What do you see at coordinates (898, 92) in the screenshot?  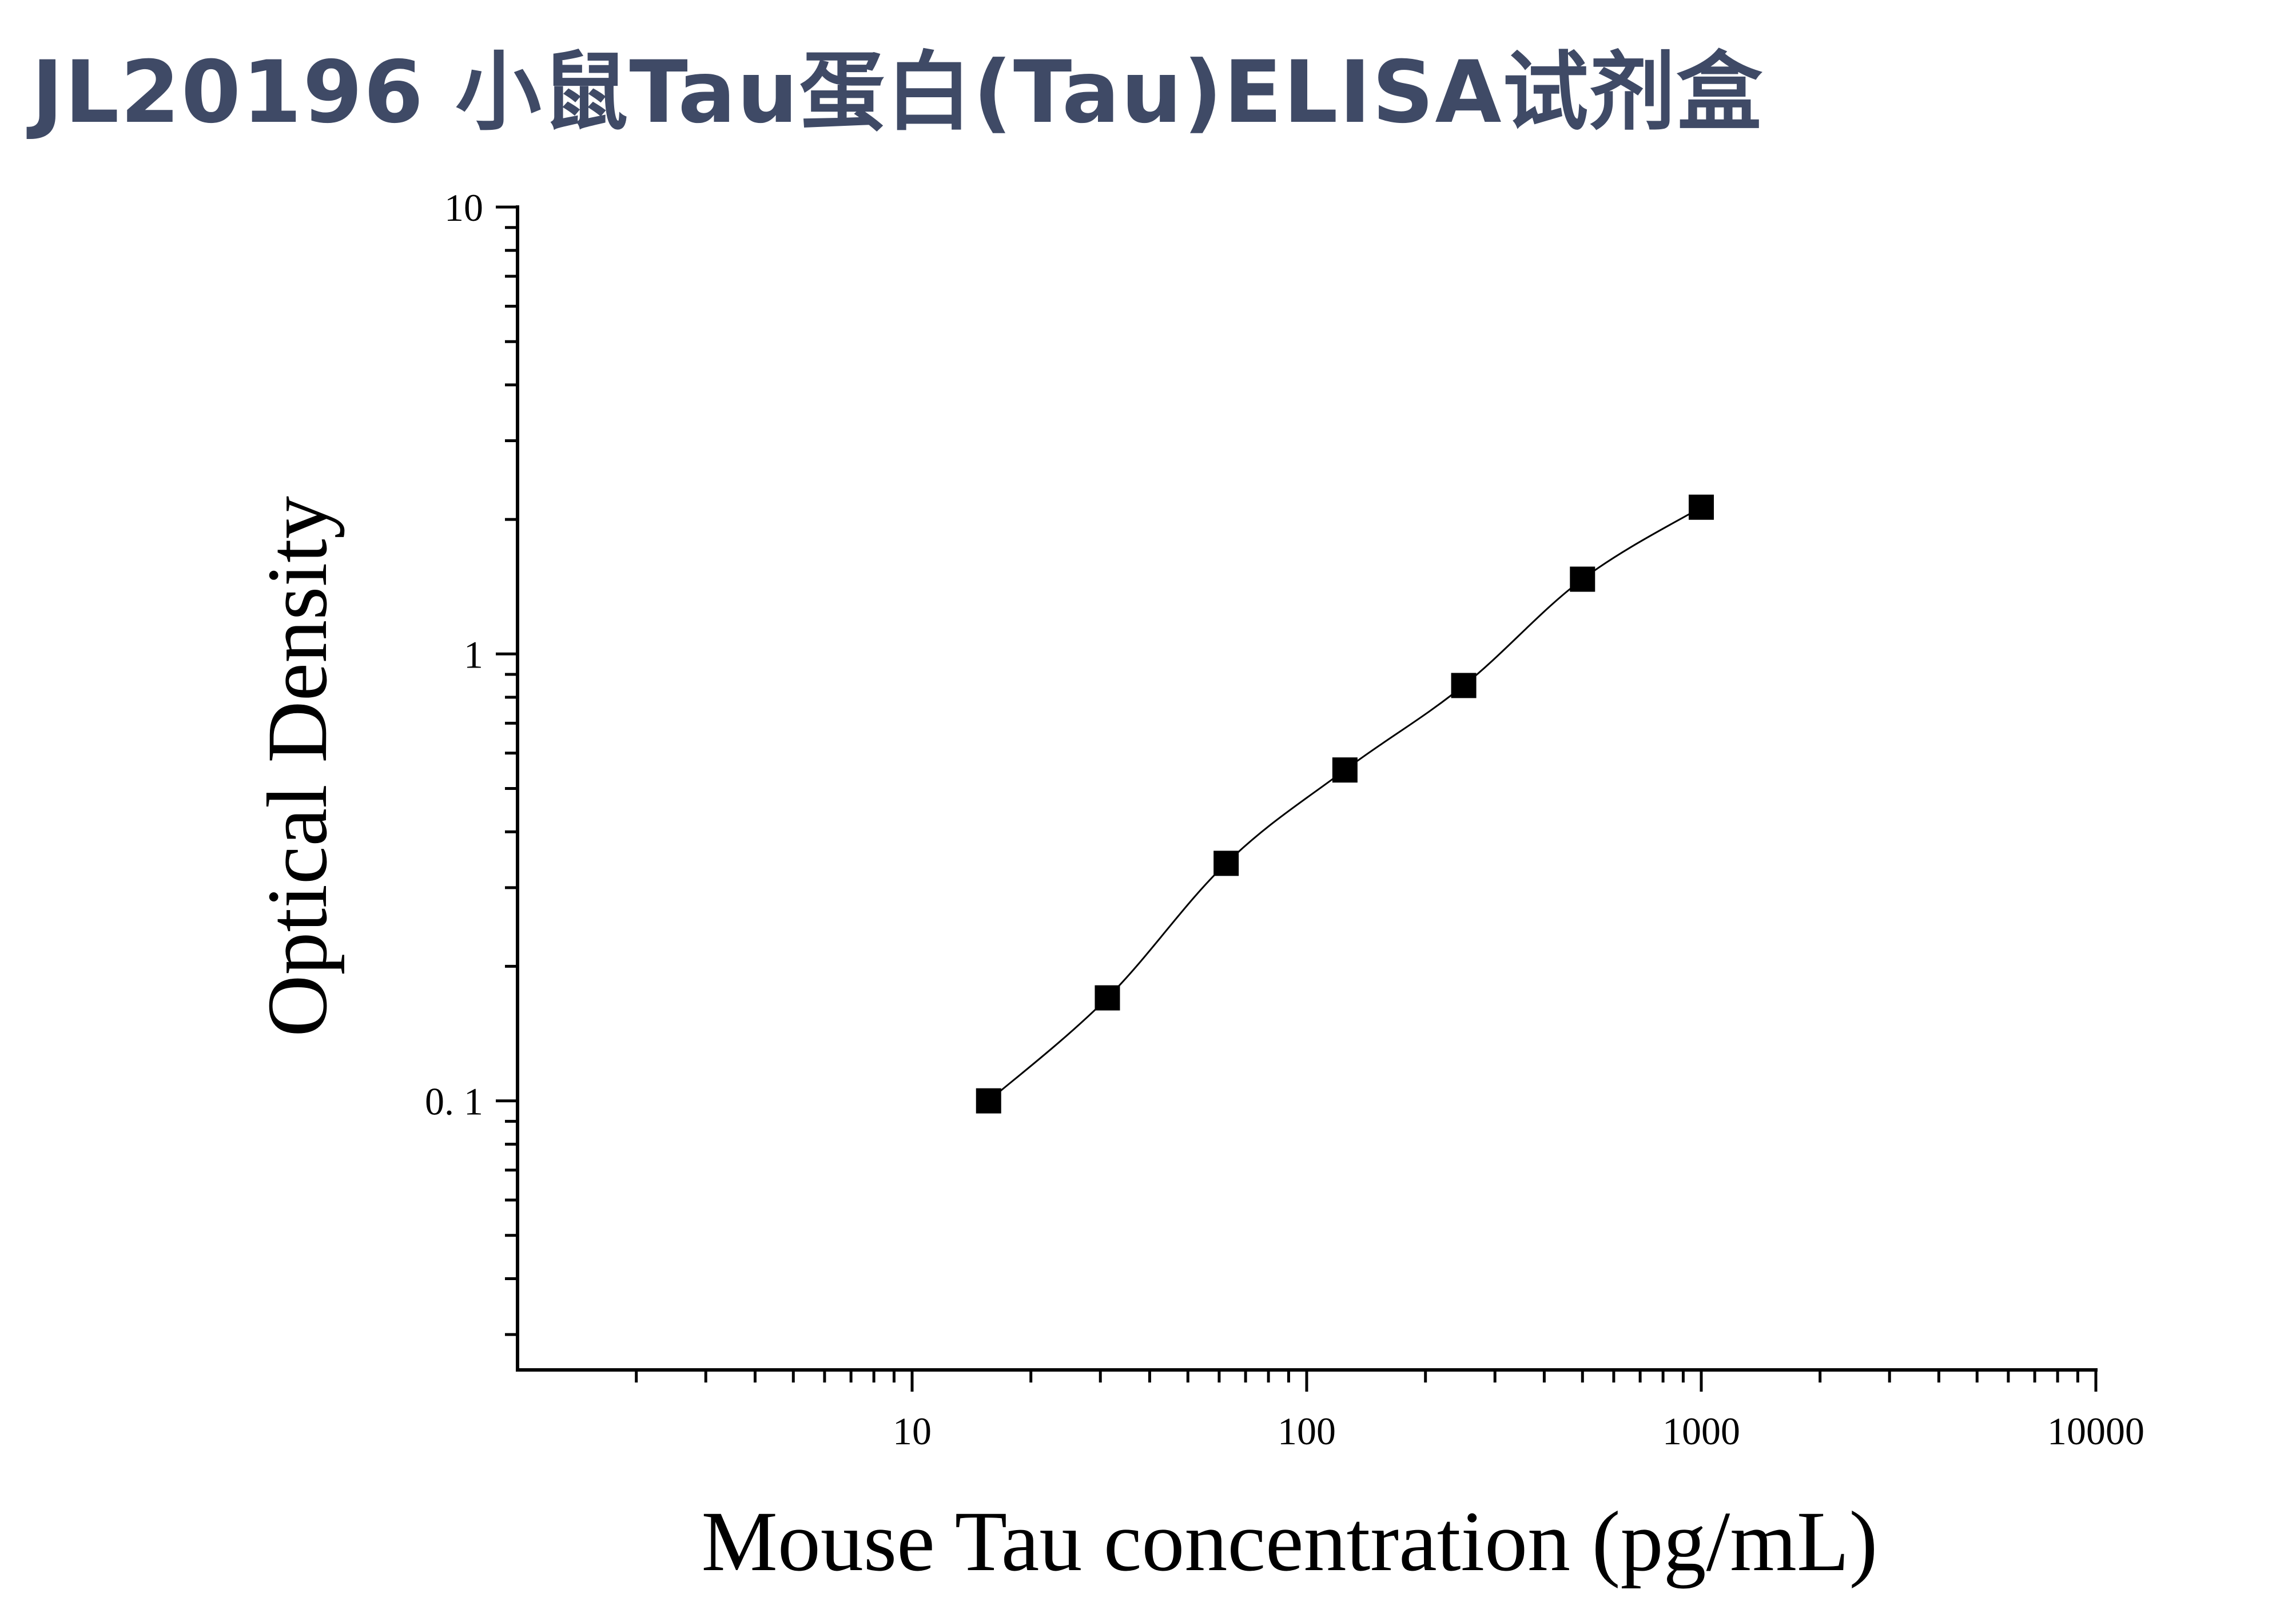 I see `page-title: JL20196 小鼠Tau蛋白(Tau)ELISA试剂盒` at bounding box center [898, 92].